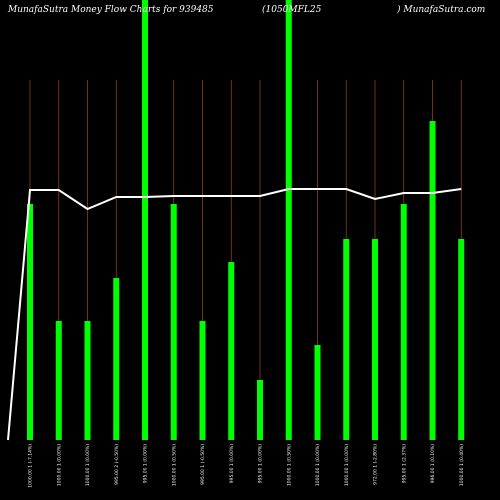  What do you see at coordinates (203, 464) in the screenshot?
I see `x-tick-label: 995.00 1 (-0.50%)` at bounding box center [203, 464].